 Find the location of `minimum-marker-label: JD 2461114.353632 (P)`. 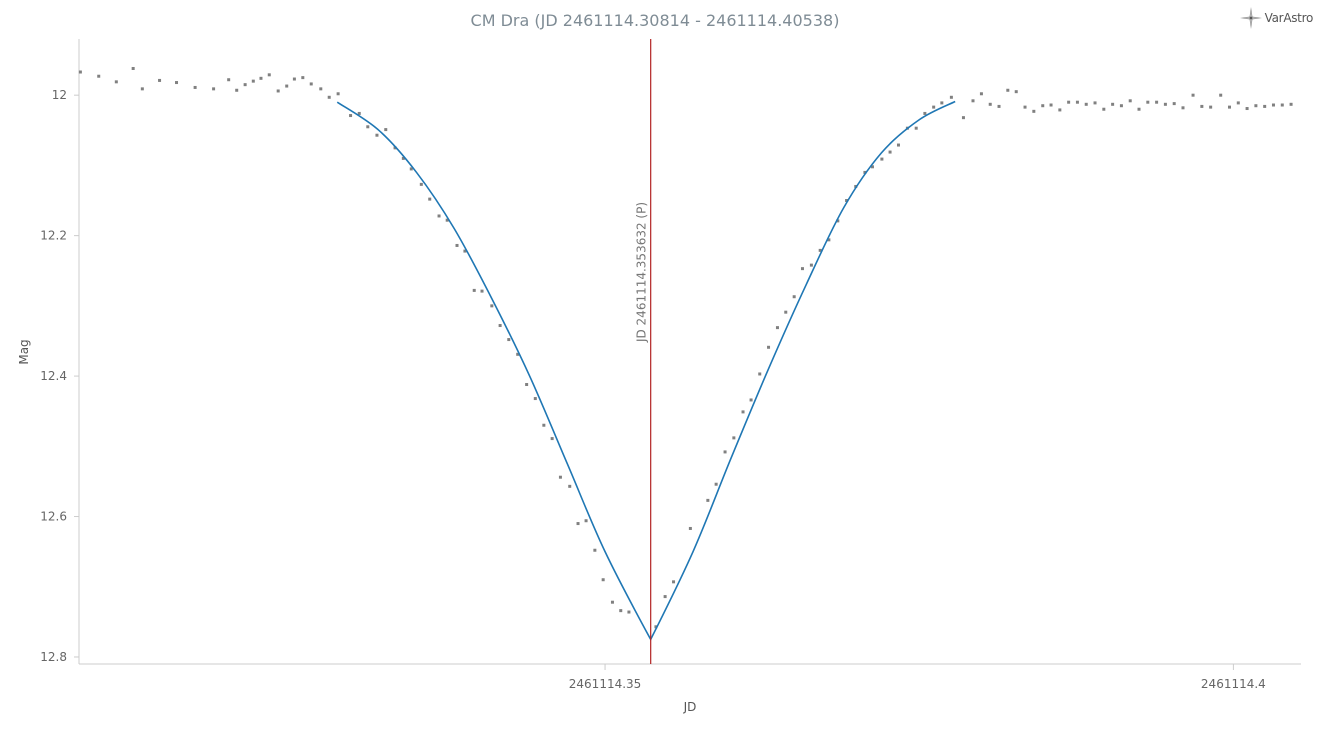

minimum-marker-label: JD 2461114.353632 (P) is located at coordinates (642, 272).